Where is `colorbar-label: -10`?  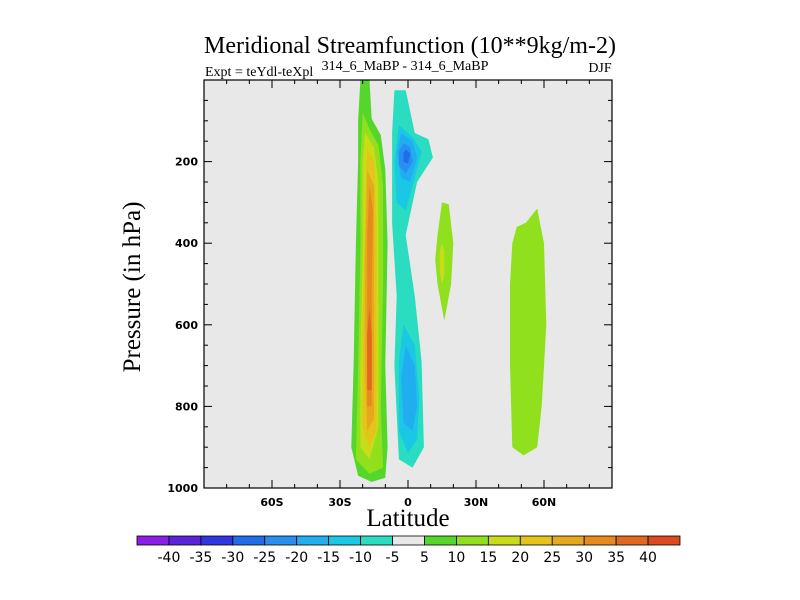 colorbar-label: -10 is located at coordinates (360, 558).